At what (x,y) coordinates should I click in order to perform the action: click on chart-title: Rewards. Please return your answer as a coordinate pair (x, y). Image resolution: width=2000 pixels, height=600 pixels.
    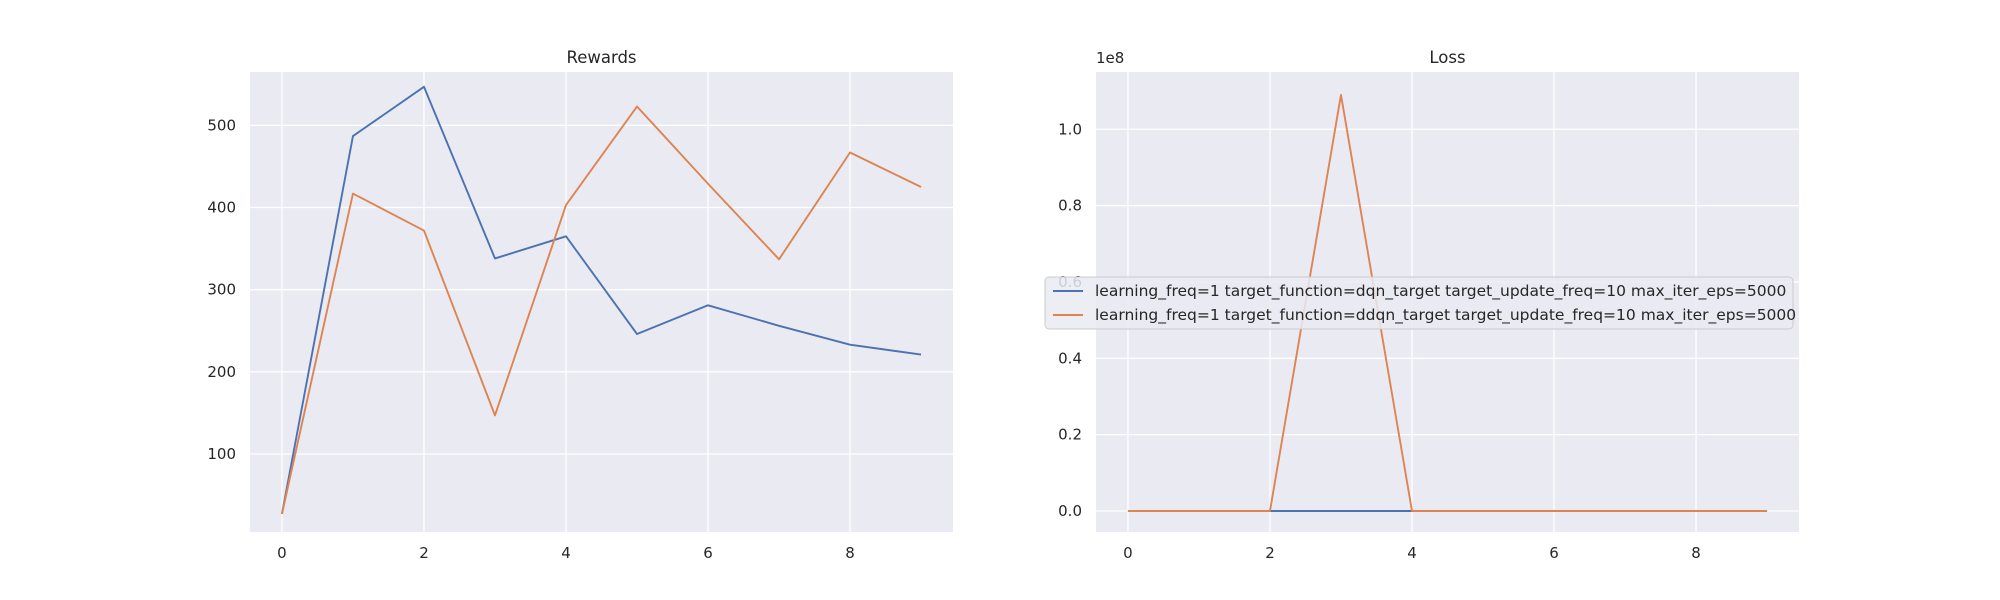
    Looking at the image, I should click on (601, 57).